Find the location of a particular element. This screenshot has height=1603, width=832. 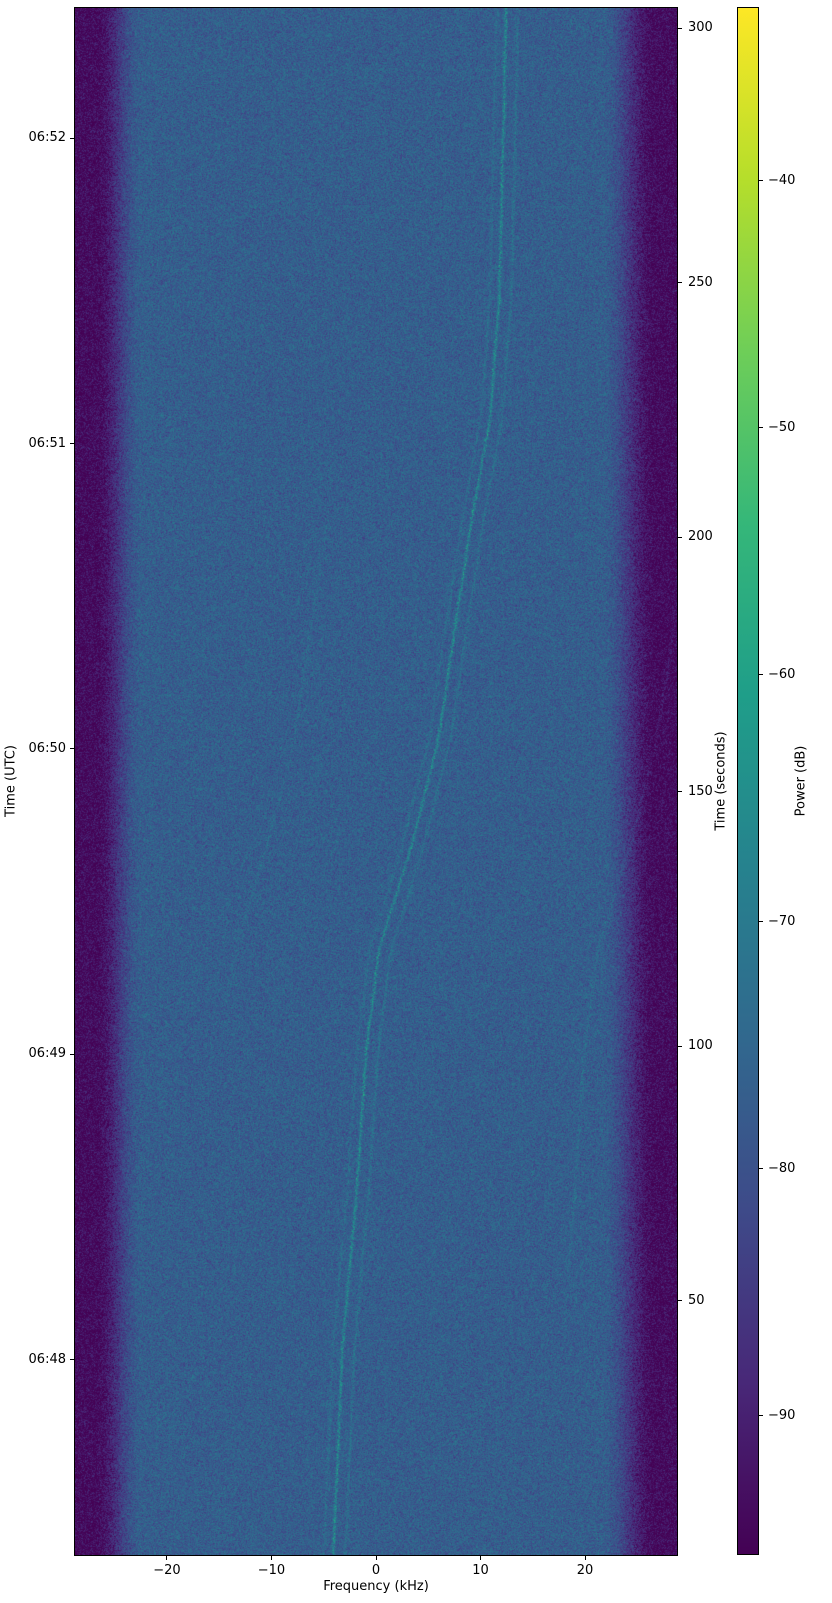

x-tick-label: −10 is located at coordinates (271, 1570).